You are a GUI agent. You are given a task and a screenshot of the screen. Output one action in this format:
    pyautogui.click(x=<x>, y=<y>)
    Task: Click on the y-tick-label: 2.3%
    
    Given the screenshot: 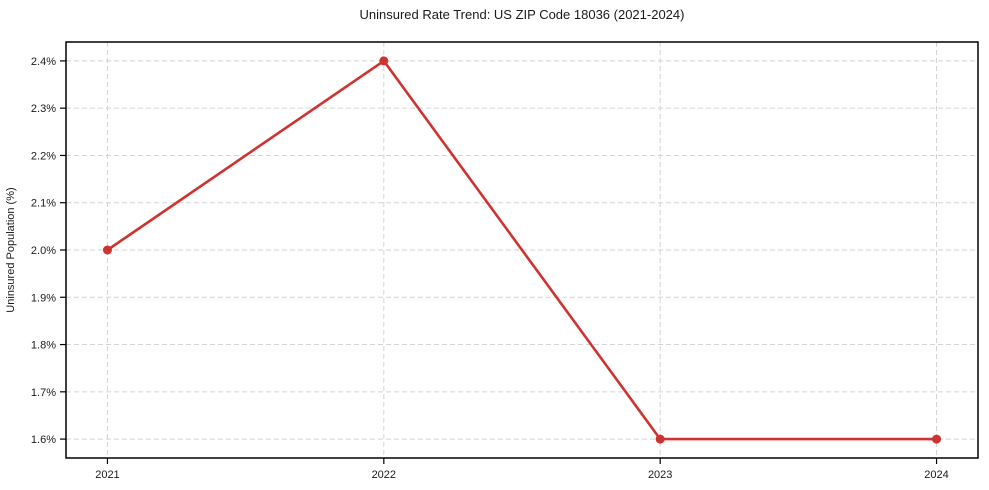 What is the action you would take?
    pyautogui.click(x=43, y=109)
    